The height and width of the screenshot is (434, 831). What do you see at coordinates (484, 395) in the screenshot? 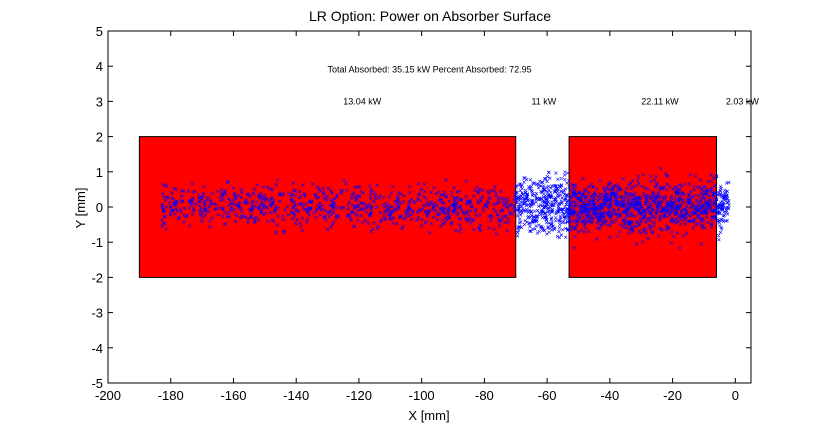
I see `x-tick-label: -80` at bounding box center [484, 395].